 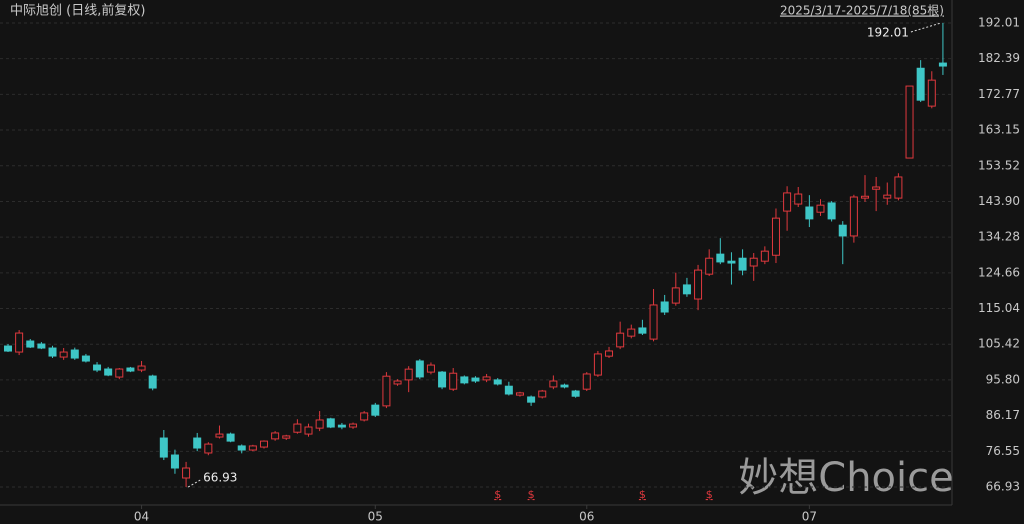 What do you see at coordinates (862, 11) in the screenshot?
I see `date-range: 2025/3/17-2025/7/18(85根)` at bounding box center [862, 11].